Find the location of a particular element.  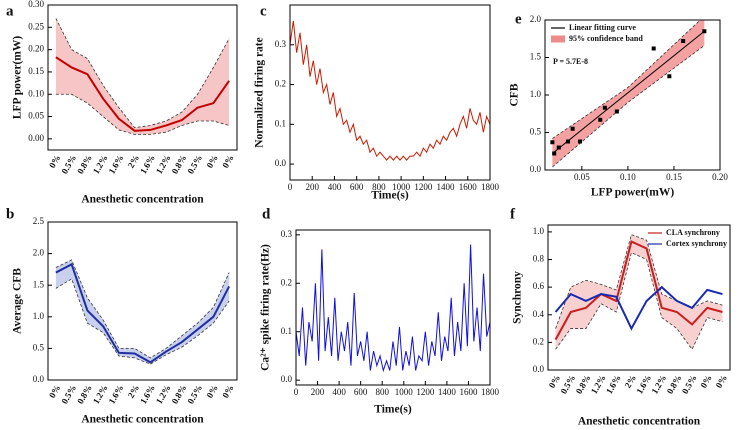

x-tick-label: 0.05 is located at coordinates (582, 177).